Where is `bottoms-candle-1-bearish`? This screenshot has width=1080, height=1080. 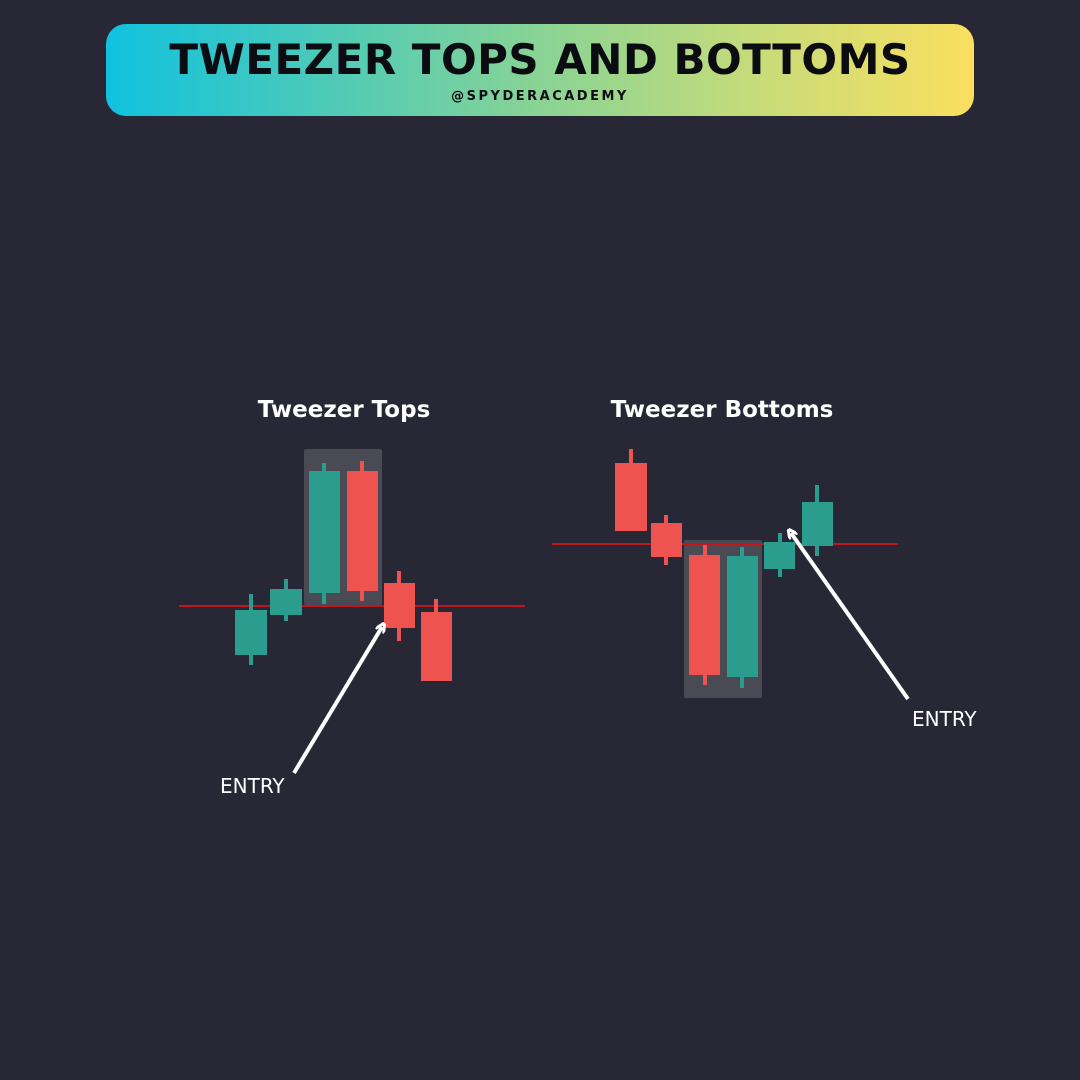
bottoms-candle-1-bearish is located at coordinates (631, 490).